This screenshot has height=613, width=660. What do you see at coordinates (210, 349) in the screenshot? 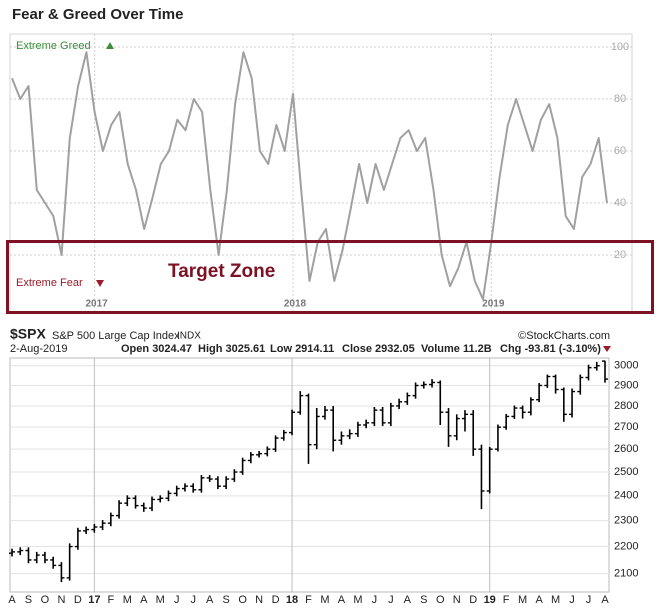
I see `stat-label: High` at bounding box center [210, 349].